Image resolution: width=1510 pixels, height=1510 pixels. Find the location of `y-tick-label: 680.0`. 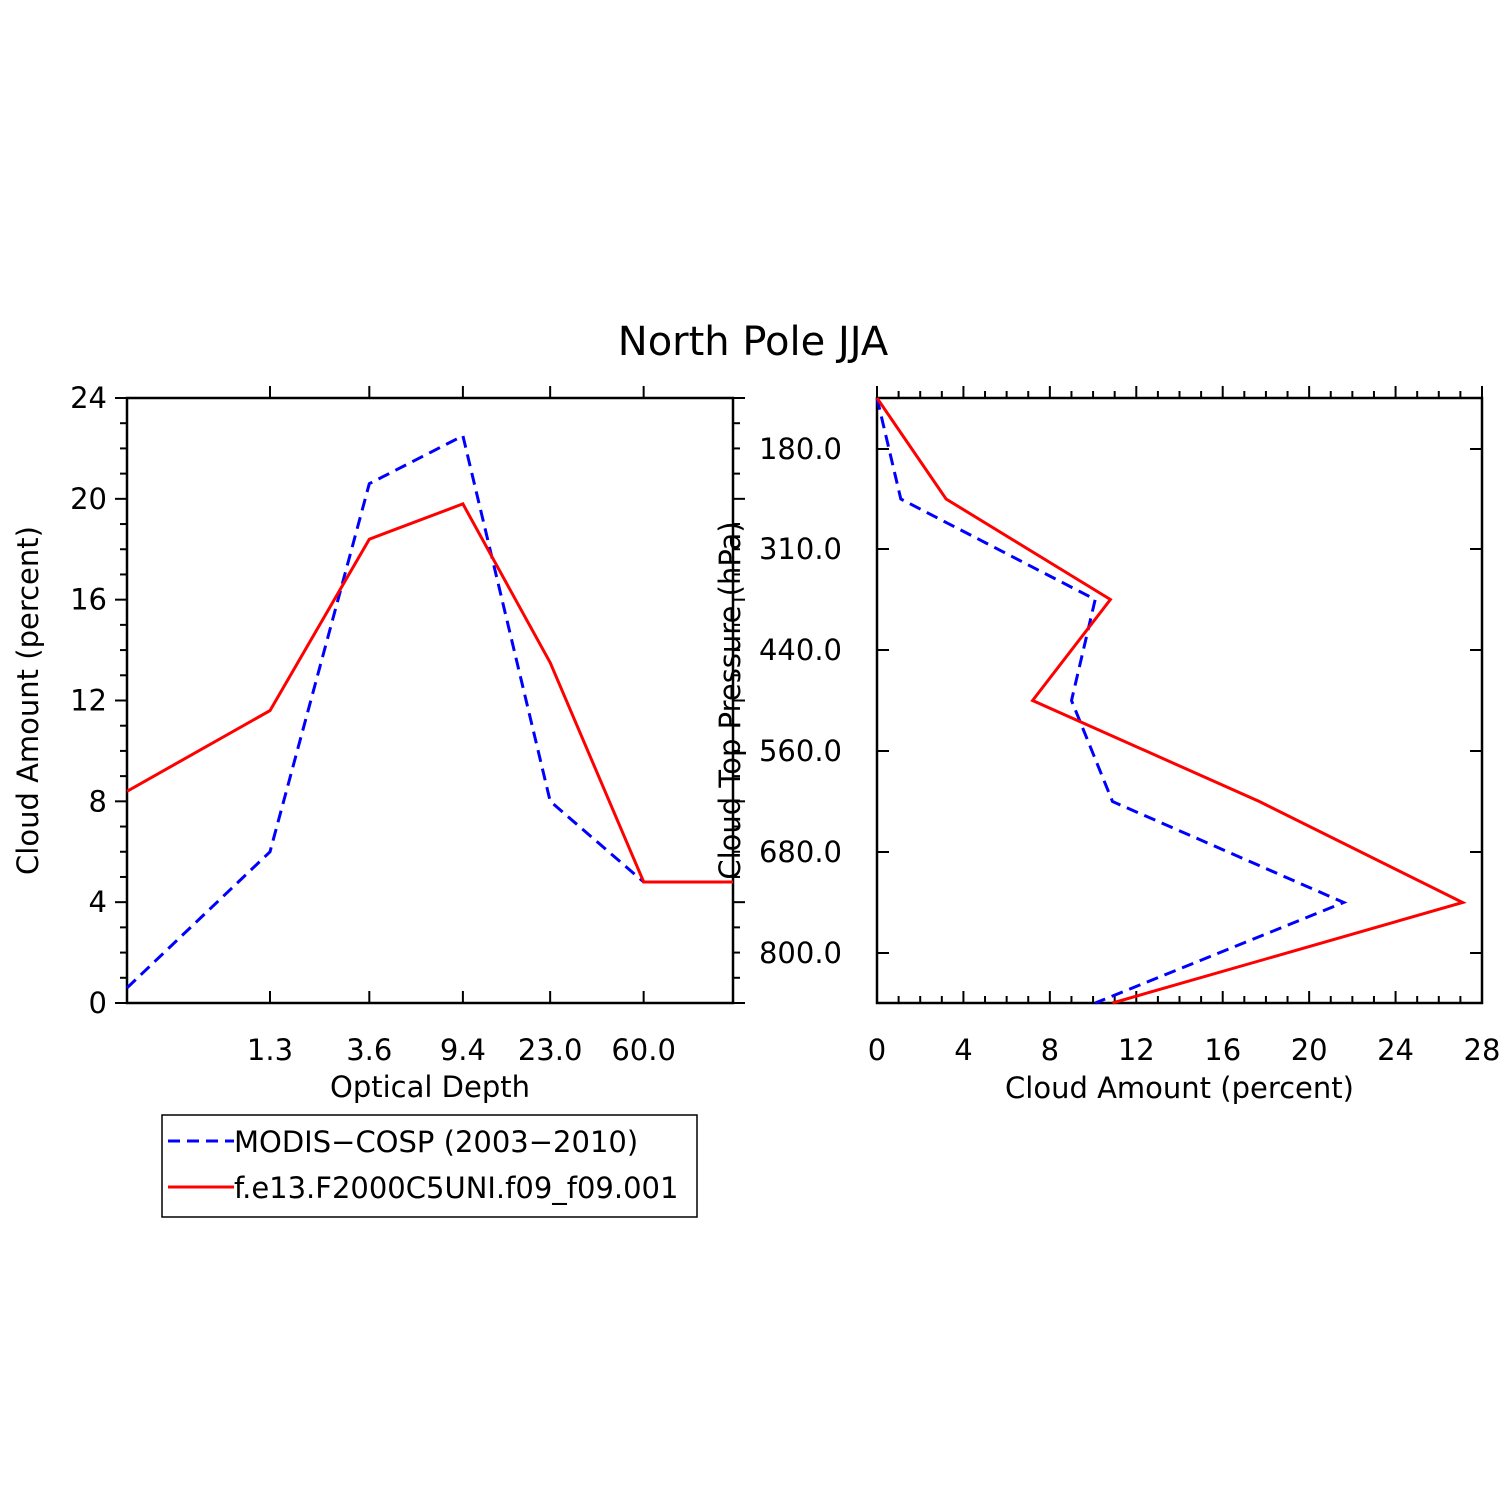

y-tick-label: 680.0 is located at coordinates (800, 852).